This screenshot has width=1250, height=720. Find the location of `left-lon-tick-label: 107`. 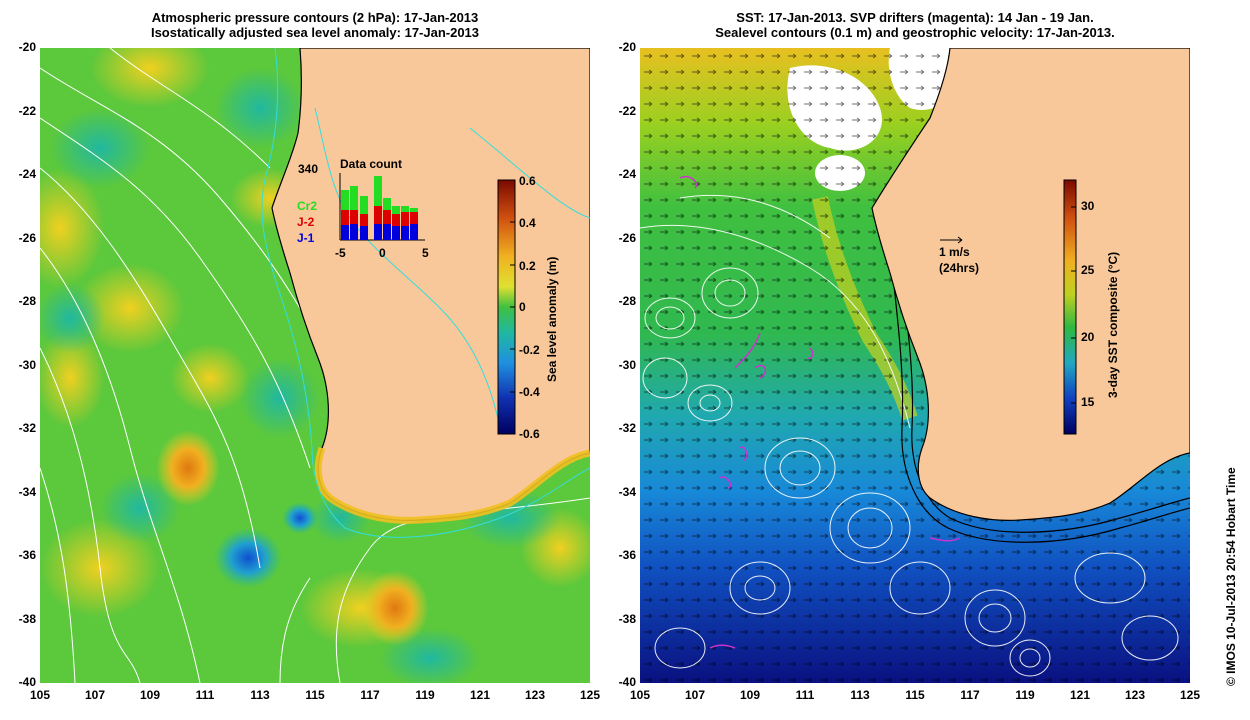

left-lon-tick-label: 107 is located at coordinates (95, 695).